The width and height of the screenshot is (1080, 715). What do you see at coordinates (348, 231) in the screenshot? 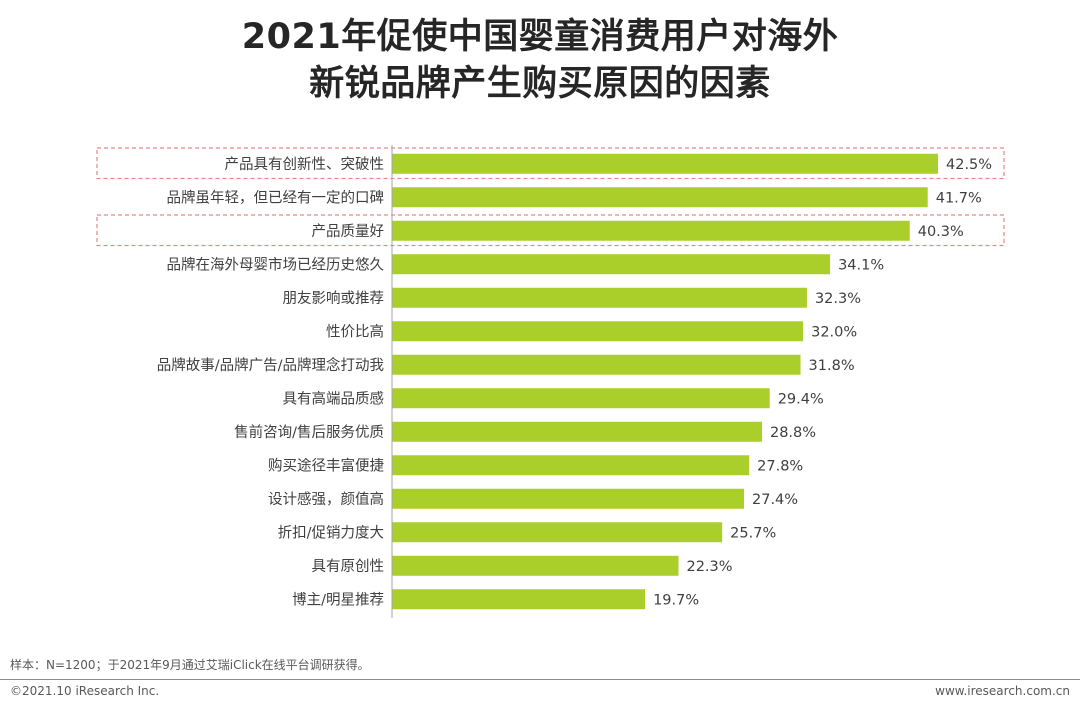
I see `category-label: 产品质量好` at bounding box center [348, 231].